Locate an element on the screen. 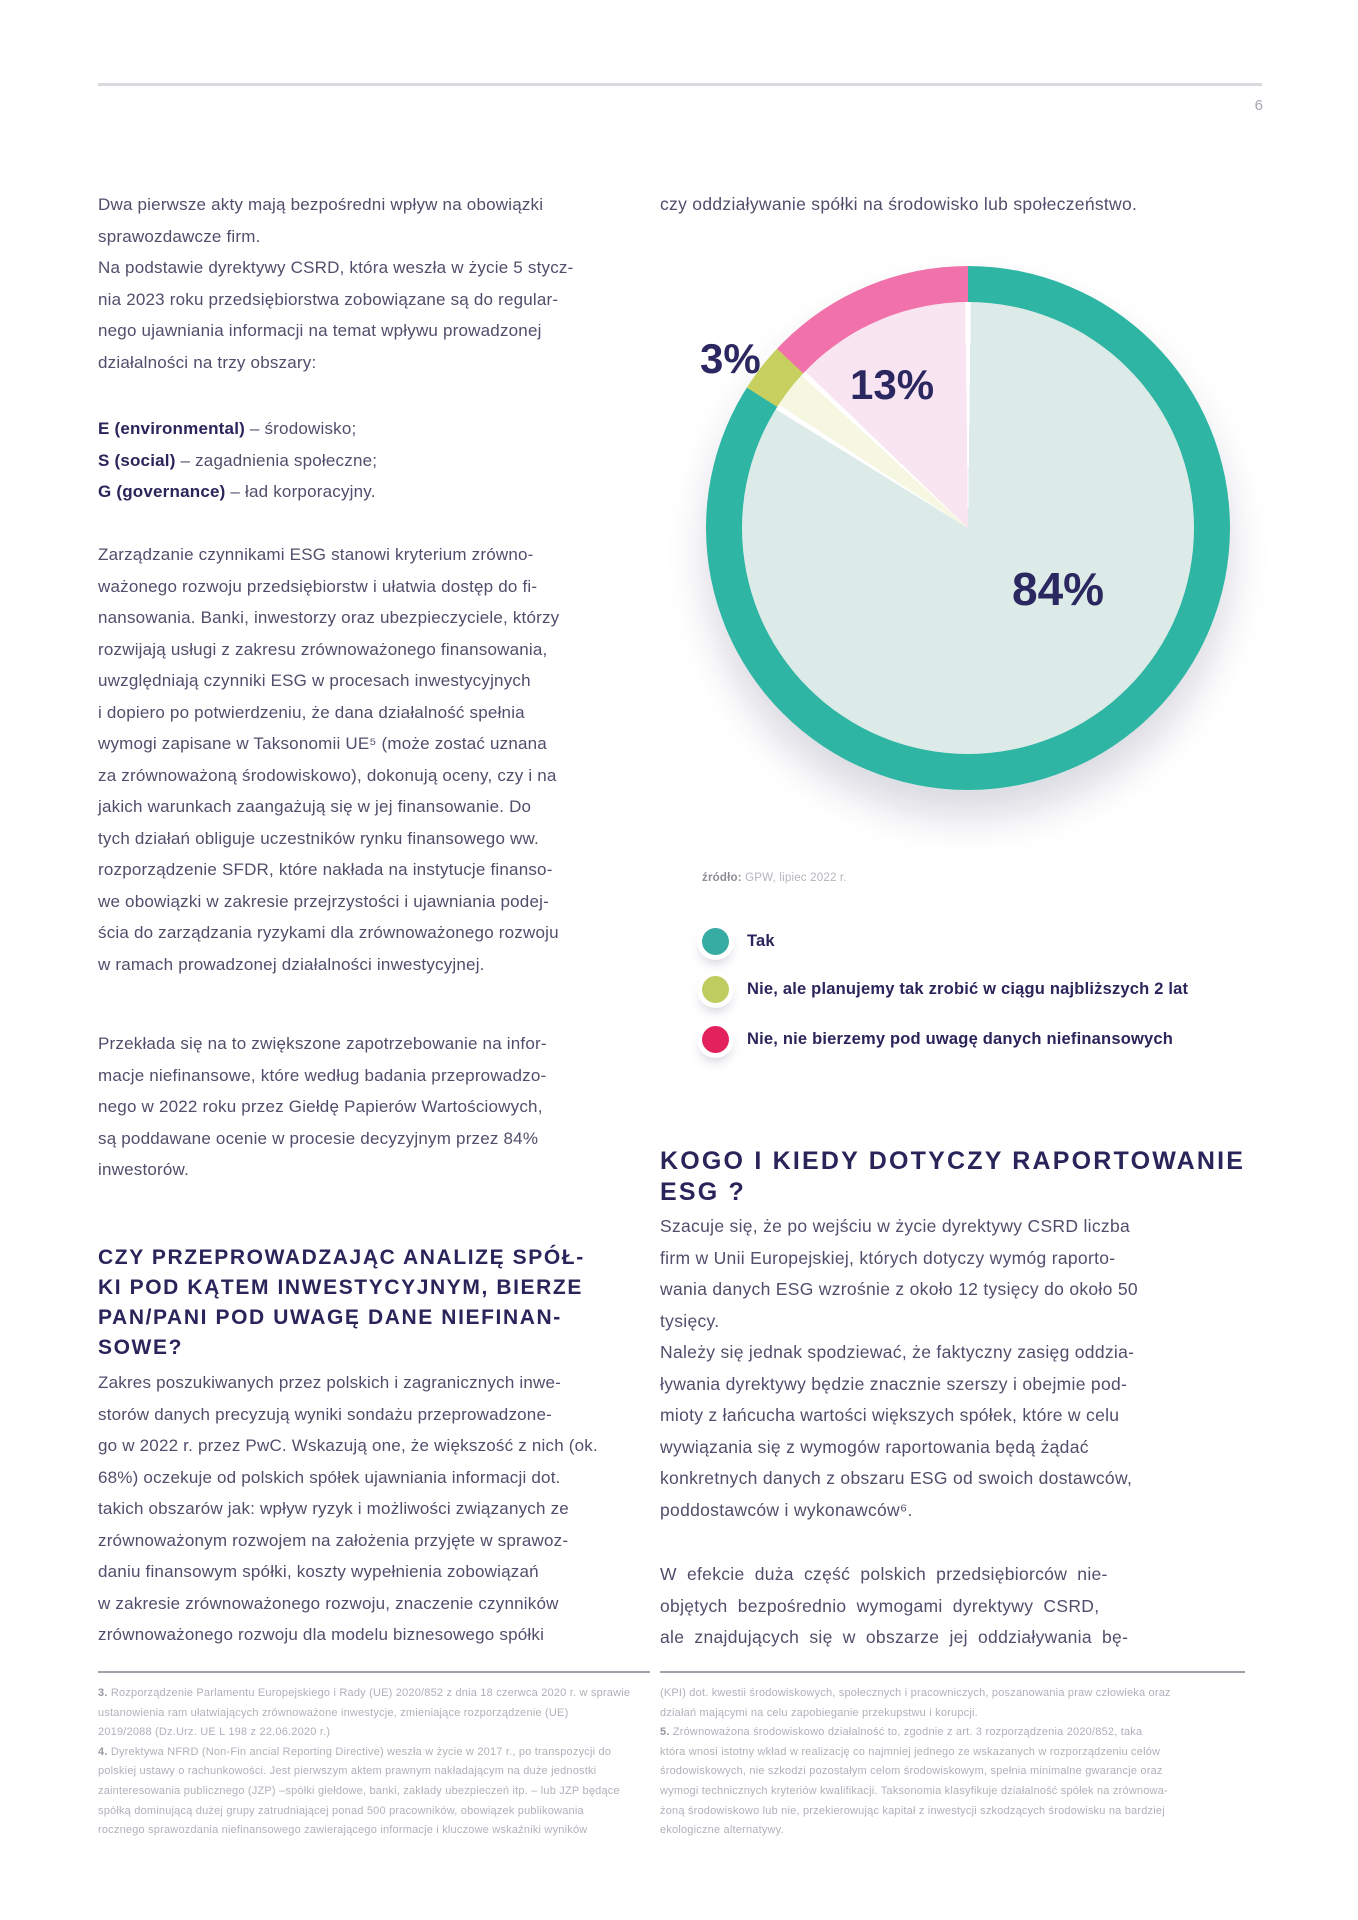  pie-chart is located at coordinates (968, 528).